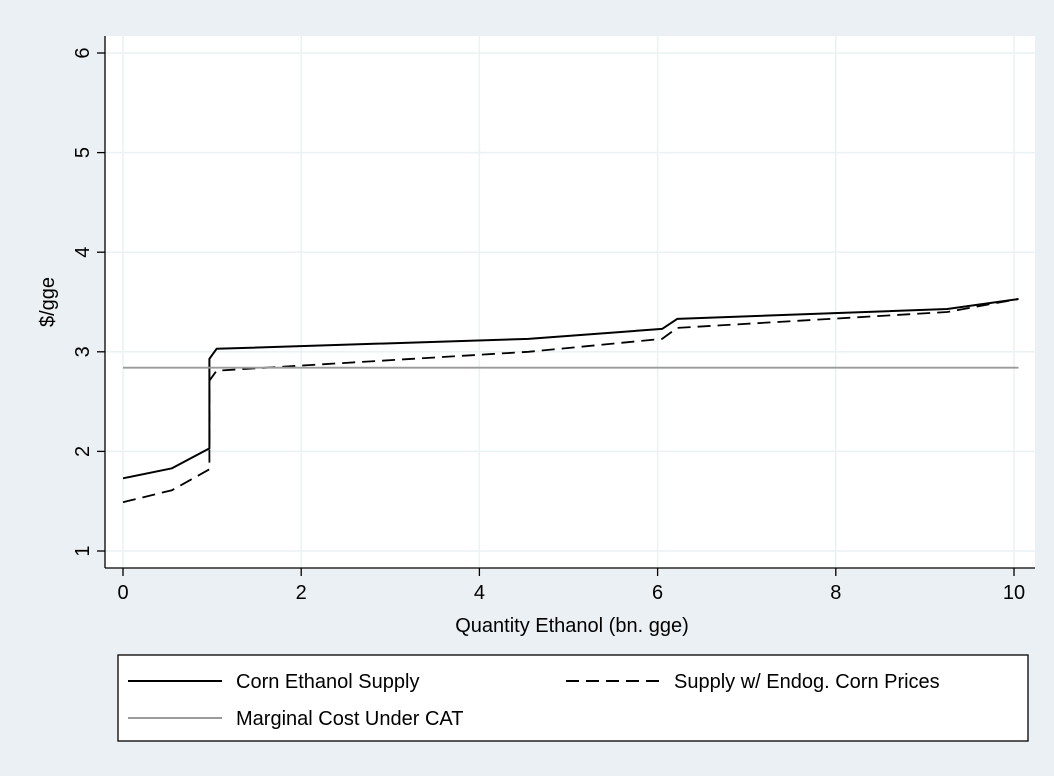  I want to click on y-tick-label: 2, so click(83, 451).